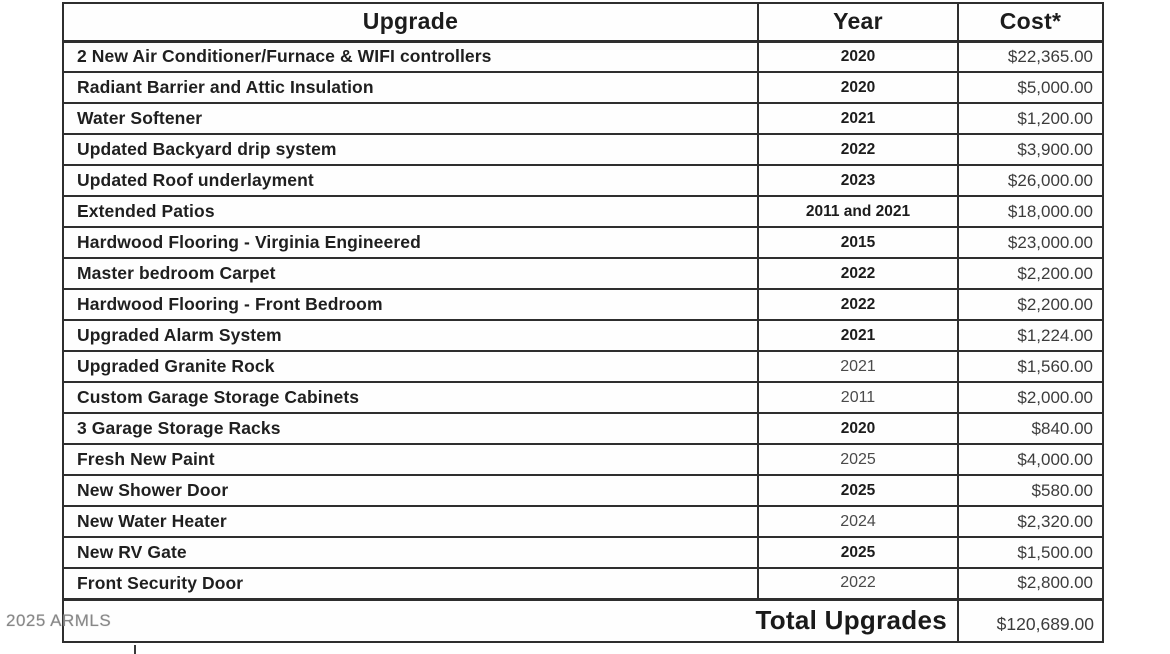 This screenshot has width=1170, height=654. I want to click on table-row: Updated Roof underlayment 2023 $26,000.00, so click(583, 180).